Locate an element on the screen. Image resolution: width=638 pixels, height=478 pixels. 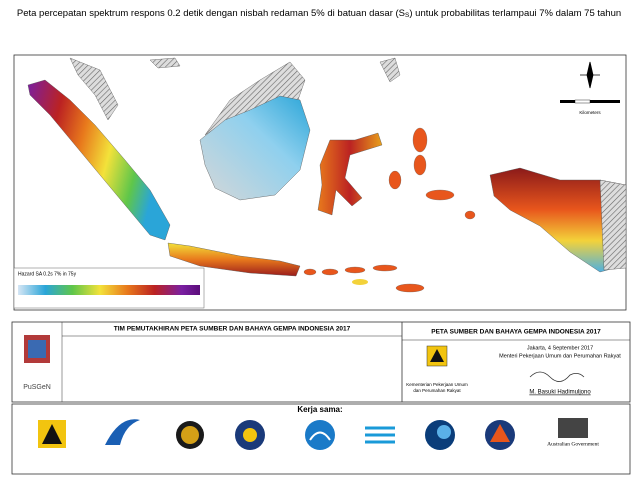
ministry: dan Perumahan Rakyat is located at coordinates (437, 390).